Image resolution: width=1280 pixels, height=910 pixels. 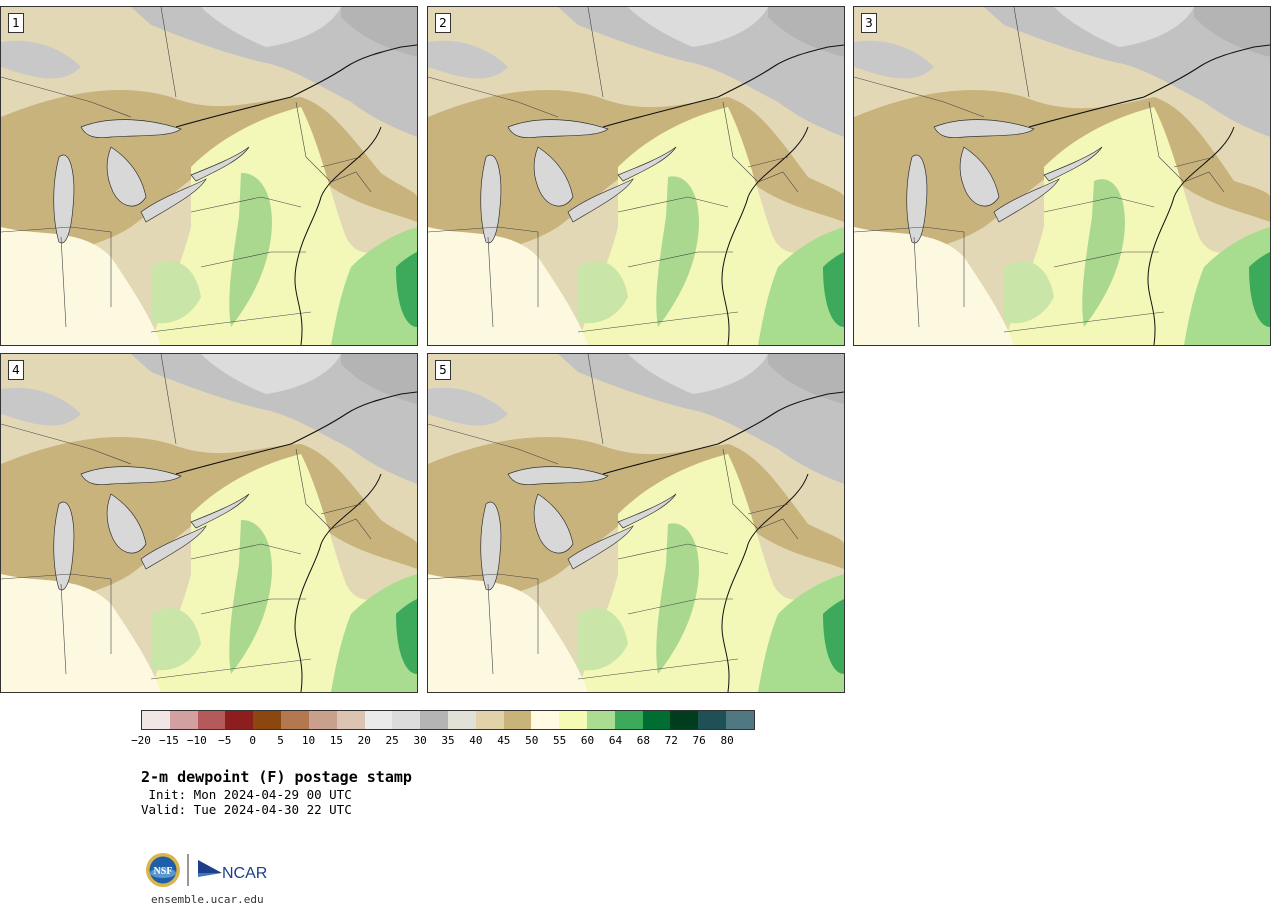 I want to click on map-panel-1: 1, so click(x=209, y=176).